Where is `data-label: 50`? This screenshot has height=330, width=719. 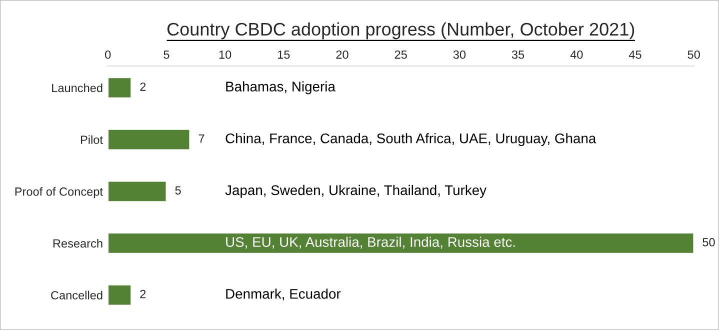
data-label: 50 is located at coordinates (708, 242).